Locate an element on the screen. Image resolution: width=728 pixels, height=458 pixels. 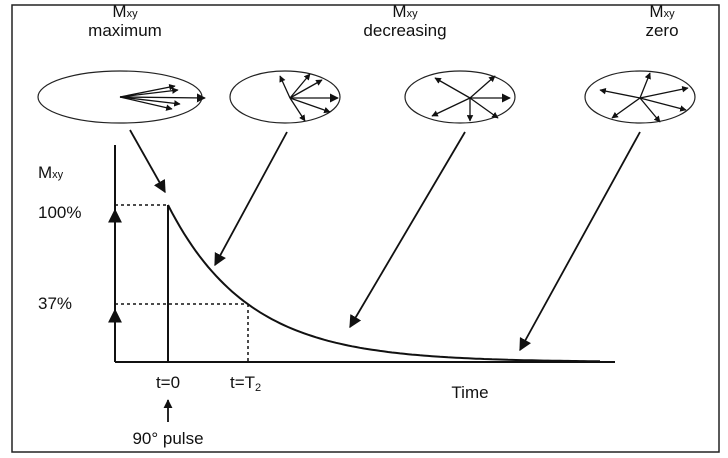
pulse-label: 90° pulse is located at coordinates (167, 438).